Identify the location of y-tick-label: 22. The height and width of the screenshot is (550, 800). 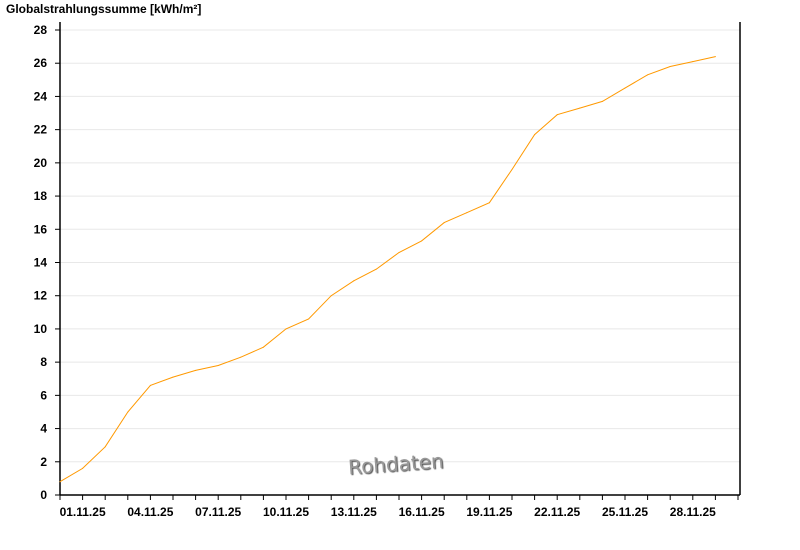
(41, 130).